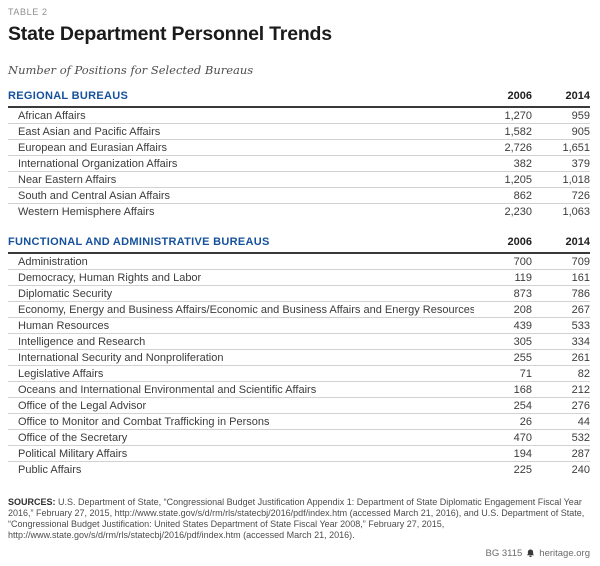 This screenshot has height=566, width=600. What do you see at coordinates (89, 131) in the screenshot?
I see `bureau-name: East Asian and Pacific Affairs` at bounding box center [89, 131].